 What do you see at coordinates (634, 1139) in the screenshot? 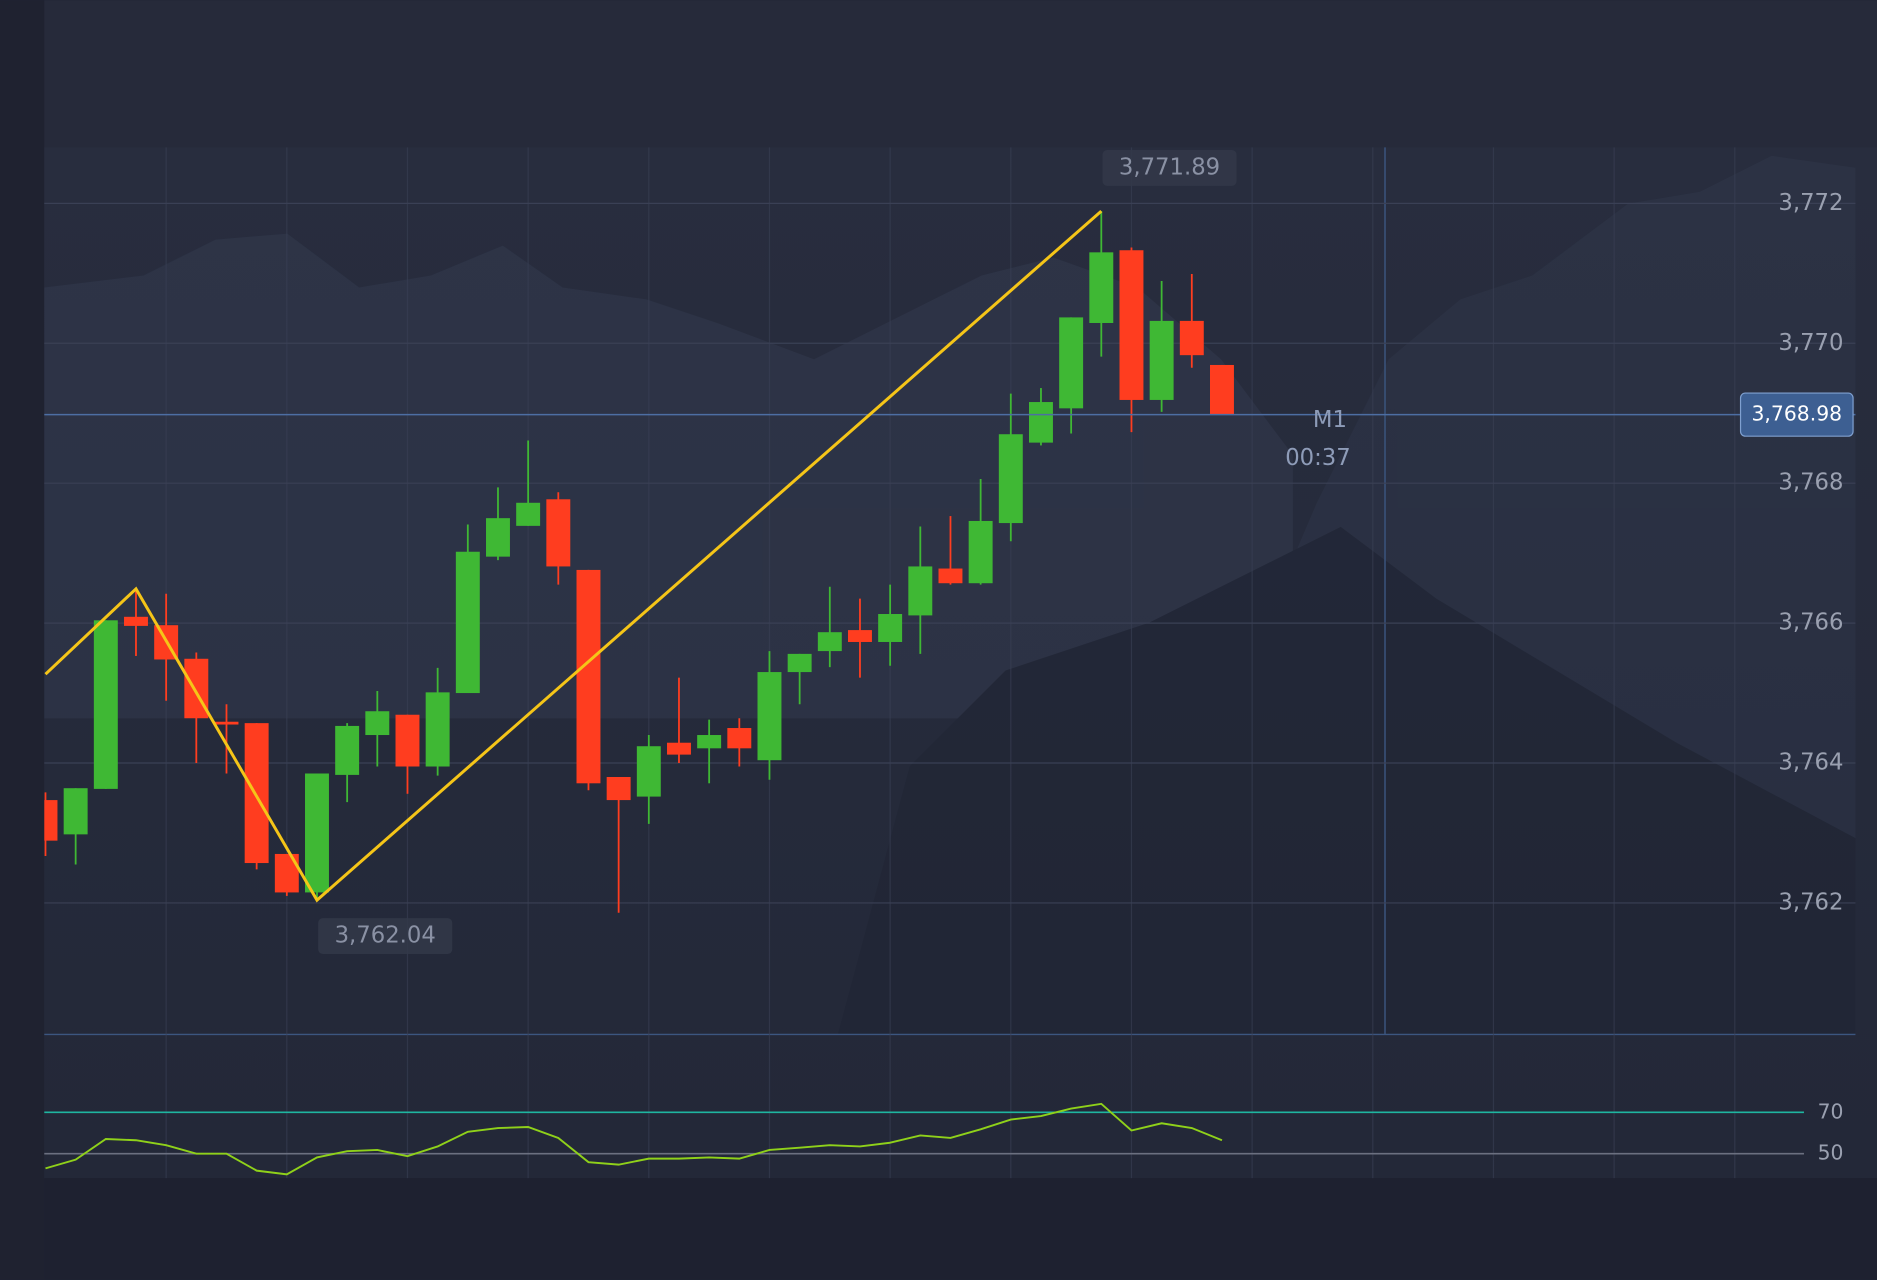
I see `rsi-line` at bounding box center [634, 1139].